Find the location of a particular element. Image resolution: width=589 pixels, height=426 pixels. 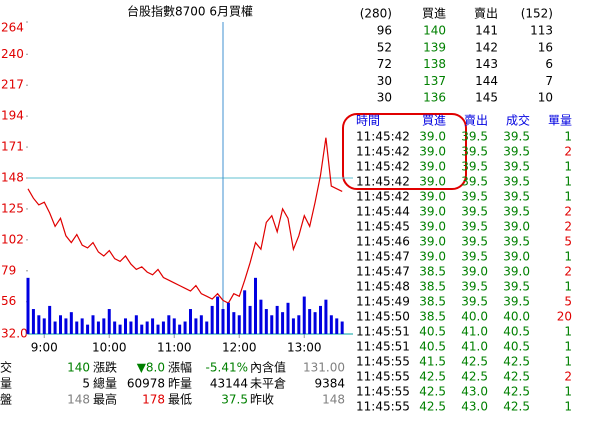

stat-value: 148 is located at coordinates (333, 400).